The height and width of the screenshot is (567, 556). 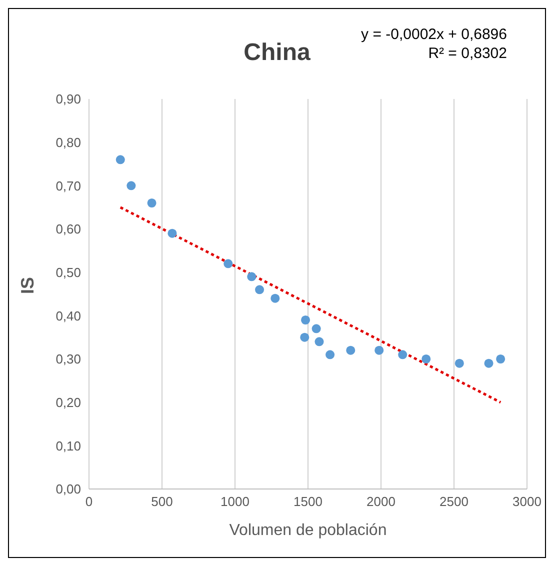 I want to click on y-tick-label: 0,50, so click(x=68, y=272).